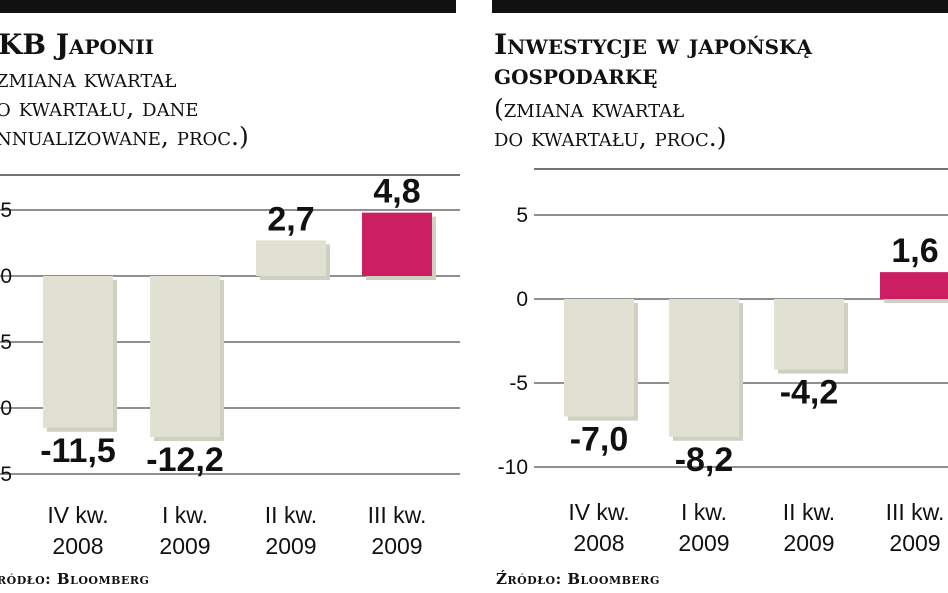 This screenshot has width=948, height=593. What do you see at coordinates (290, 219) in the screenshot?
I see `data-label: 2,7` at bounding box center [290, 219].